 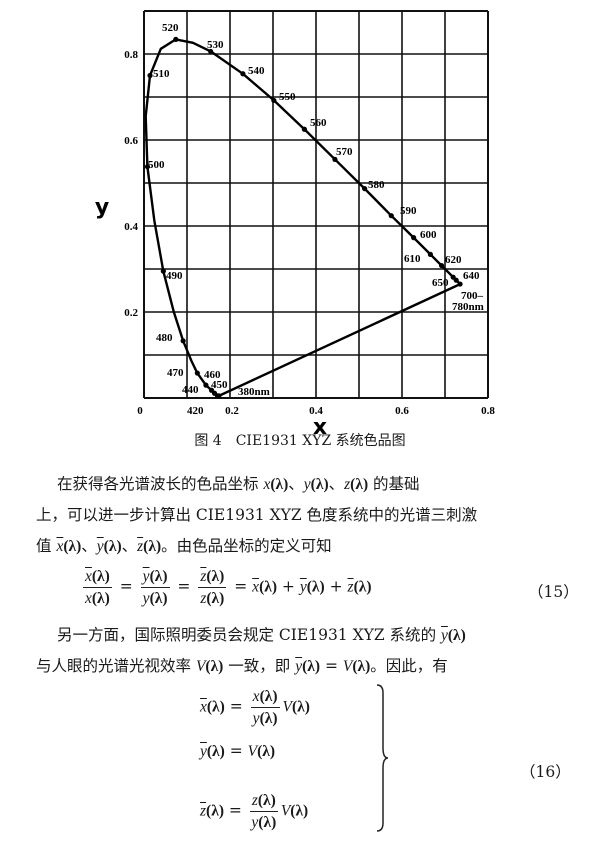 What do you see at coordinates (97, 598) in the screenshot?
I see `denominator: x(λ)` at bounding box center [97, 598].